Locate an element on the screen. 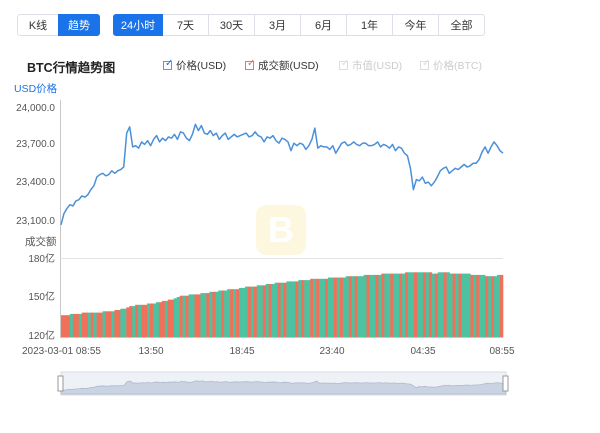 The height and width of the screenshot is (433, 600). range-tab-2: 30天 is located at coordinates (231, 25).